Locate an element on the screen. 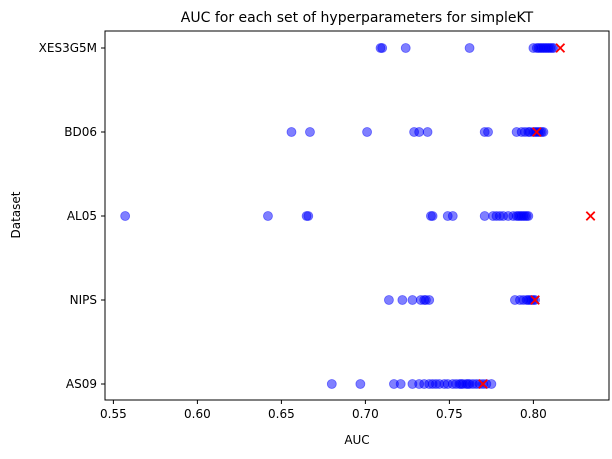 This screenshot has height=459, width=612. x-tick-label-0: 0.55 is located at coordinates (113, 414).